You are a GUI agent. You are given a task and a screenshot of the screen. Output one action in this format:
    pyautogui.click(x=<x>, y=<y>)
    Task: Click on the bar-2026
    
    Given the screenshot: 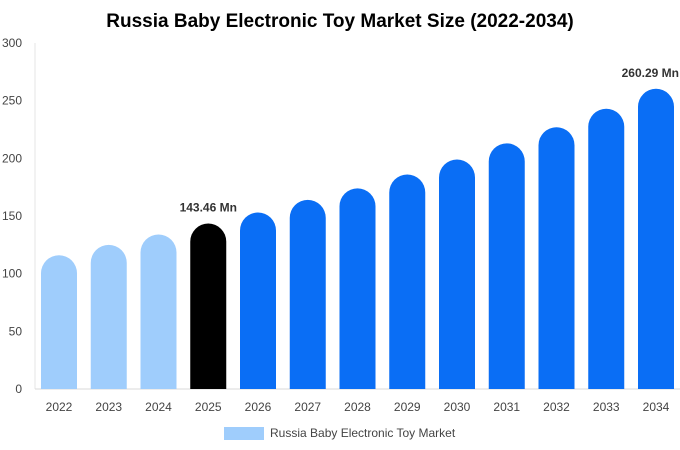 What is the action you would take?
    pyautogui.click(x=258, y=300)
    